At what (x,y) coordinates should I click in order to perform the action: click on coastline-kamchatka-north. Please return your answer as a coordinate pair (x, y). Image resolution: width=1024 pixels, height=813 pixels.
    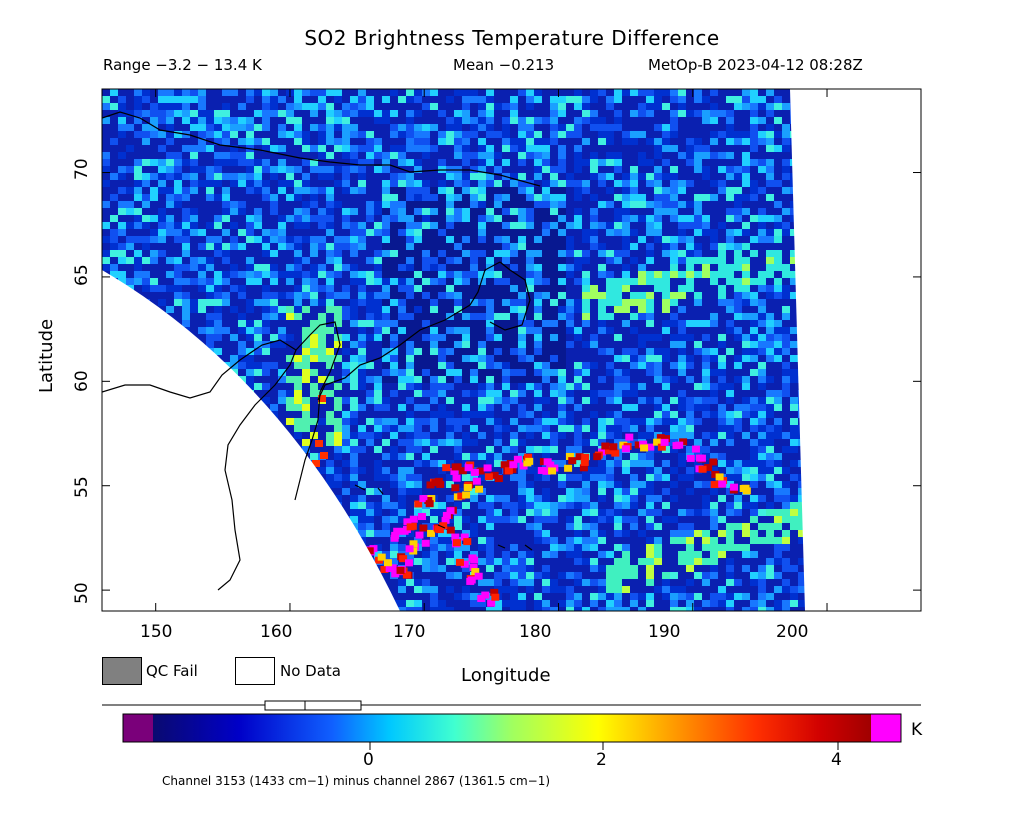
    Looking at the image, I should click on (221, 360).